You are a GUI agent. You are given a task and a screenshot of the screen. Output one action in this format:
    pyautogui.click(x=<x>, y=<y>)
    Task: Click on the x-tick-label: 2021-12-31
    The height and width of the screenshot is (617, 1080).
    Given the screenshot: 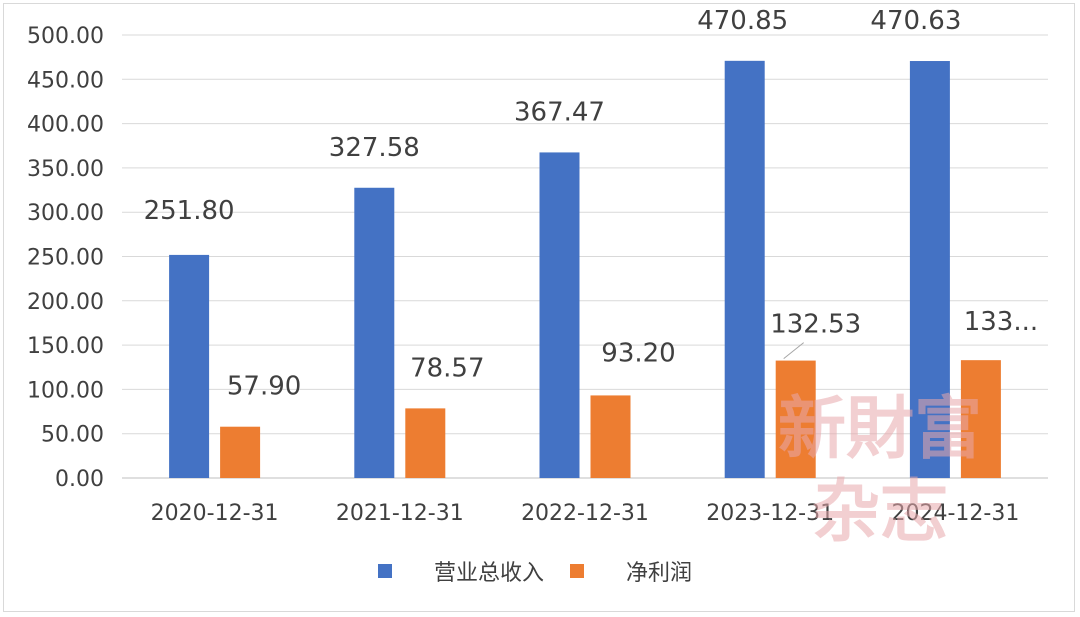 What is the action you would take?
    pyautogui.click(x=400, y=513)
    